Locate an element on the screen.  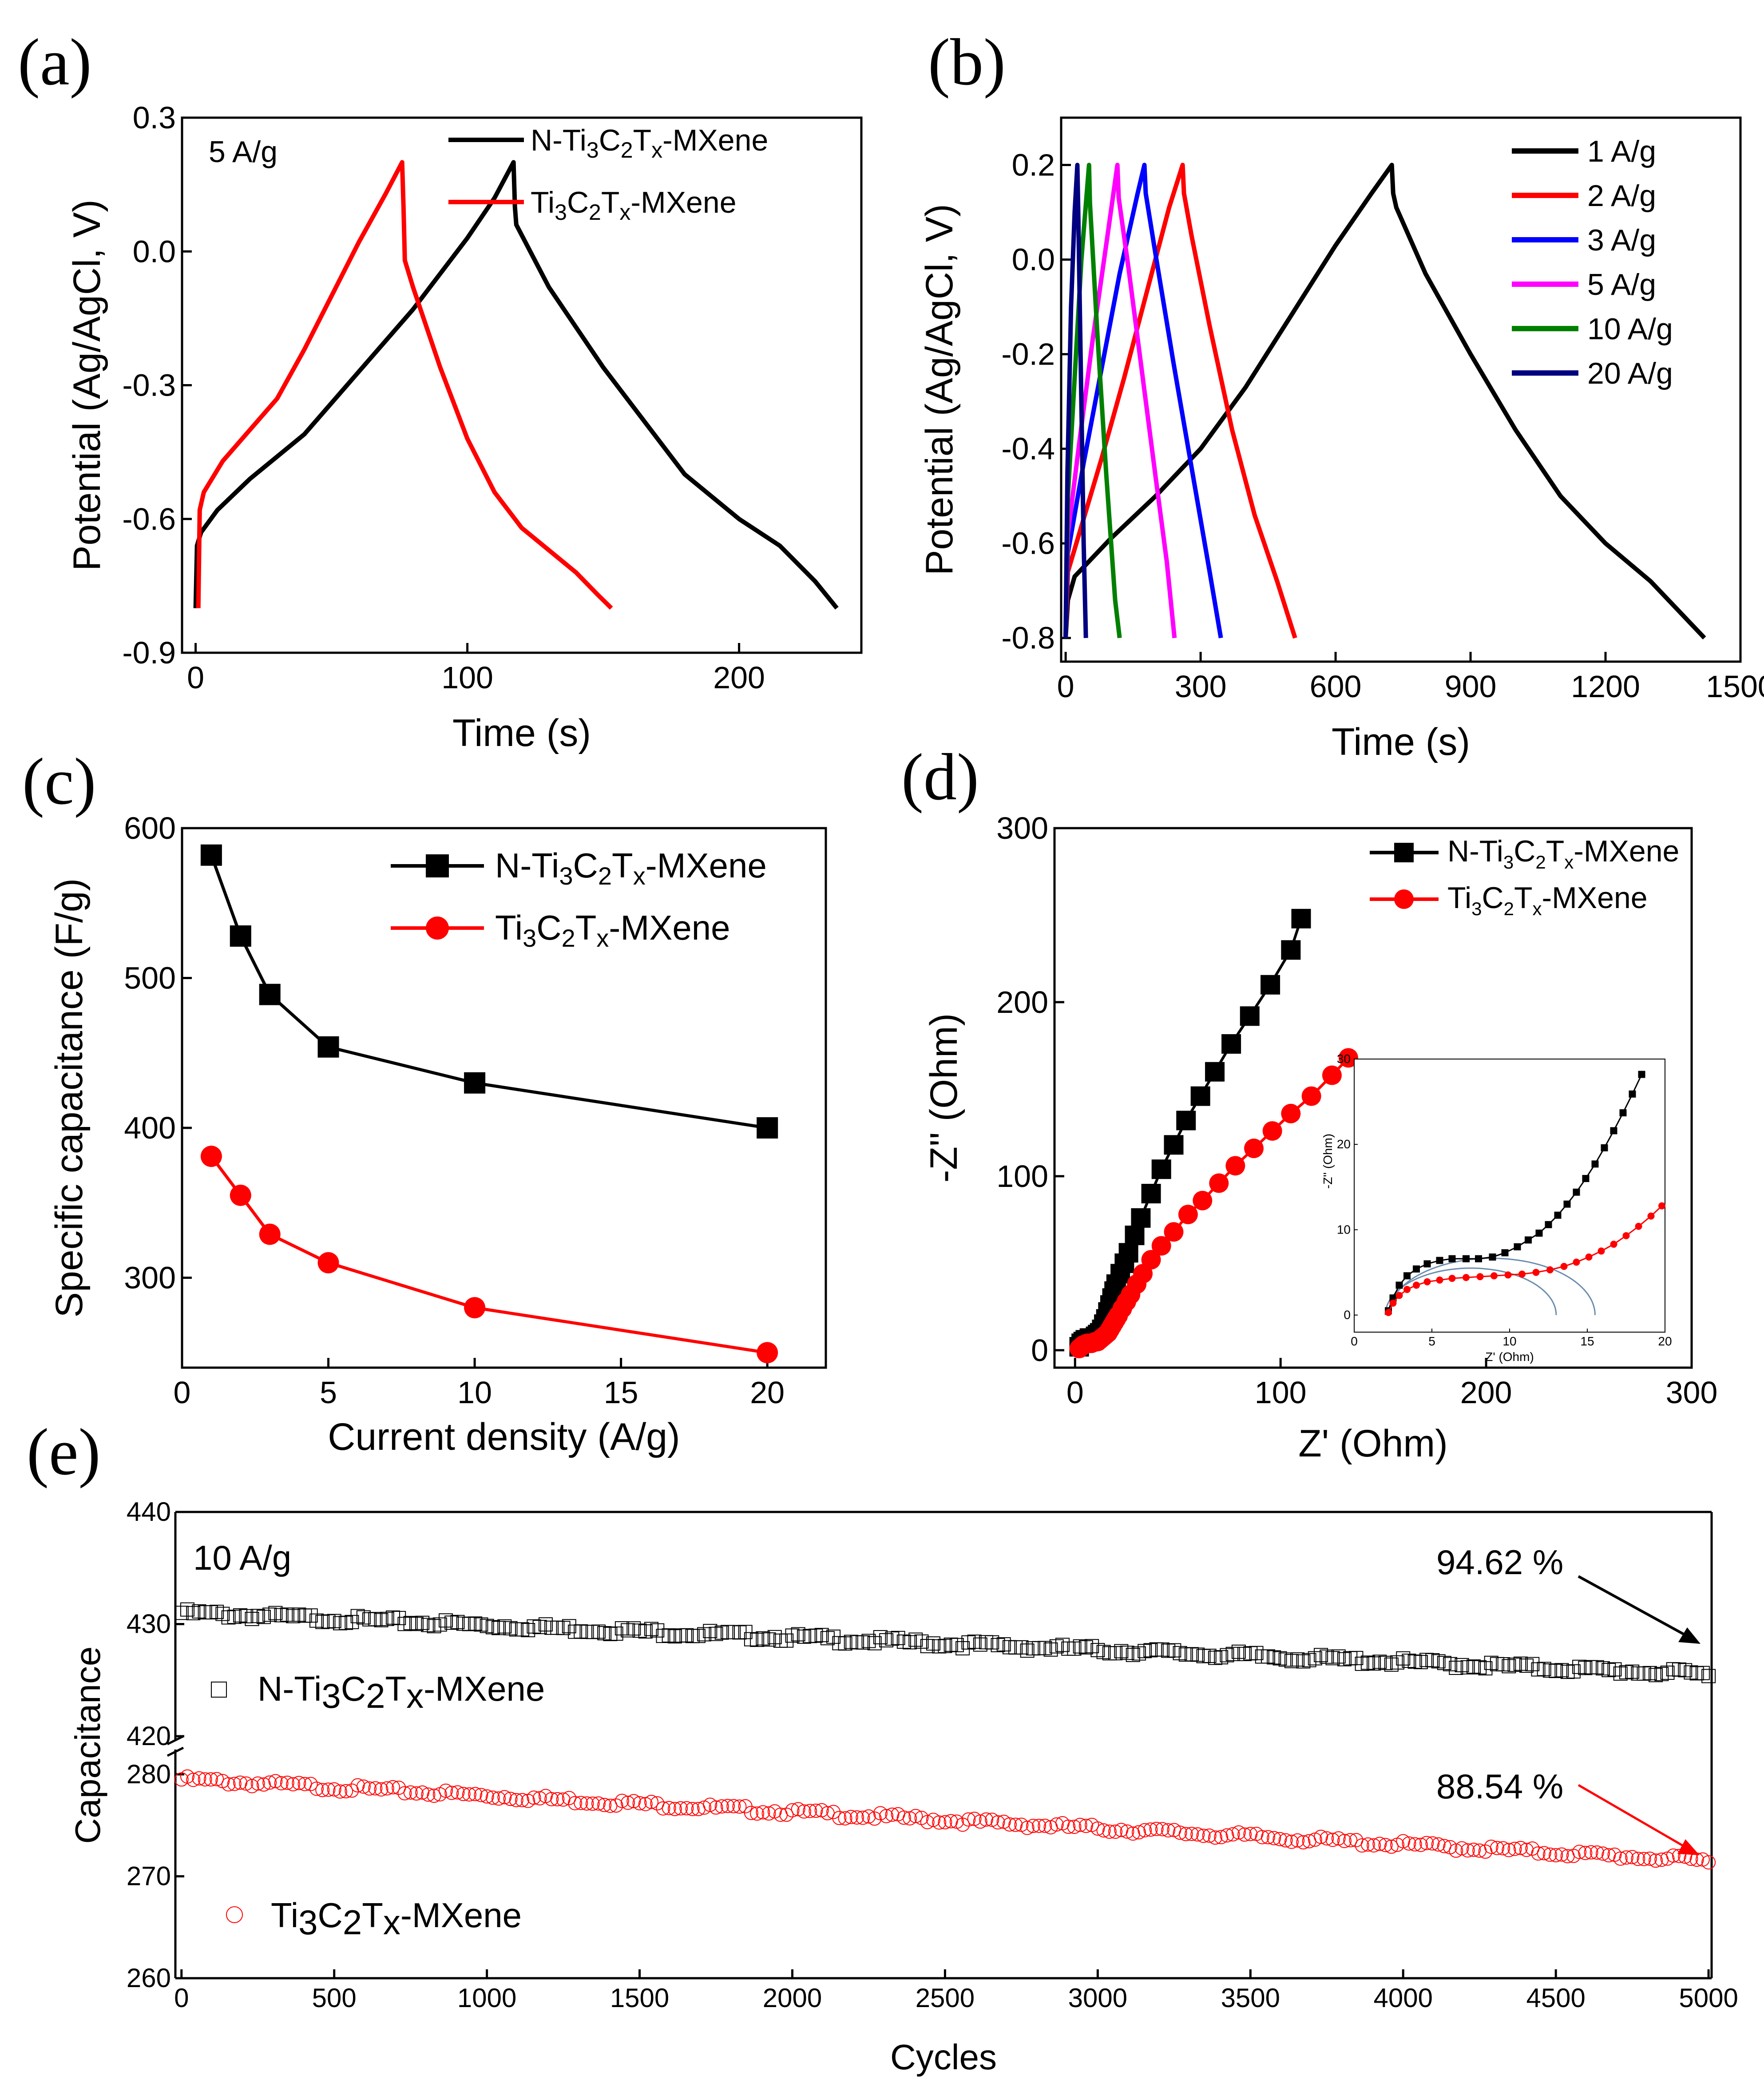
y-axis-title: -Z'' (Ohm) is located at coordinates (944, 1098).